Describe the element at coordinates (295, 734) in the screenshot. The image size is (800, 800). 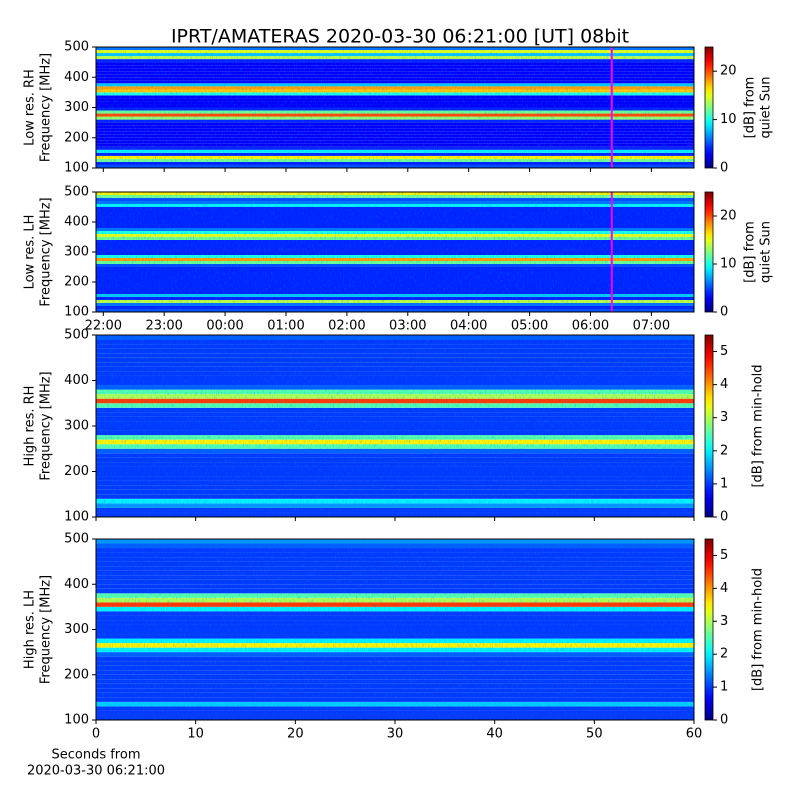
I see `x-tick-label: 20` at that location.